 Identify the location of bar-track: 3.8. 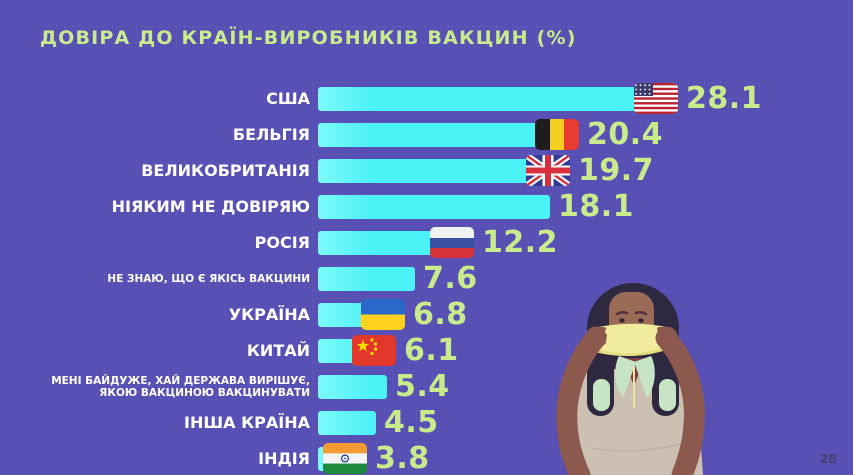
(579, 458).